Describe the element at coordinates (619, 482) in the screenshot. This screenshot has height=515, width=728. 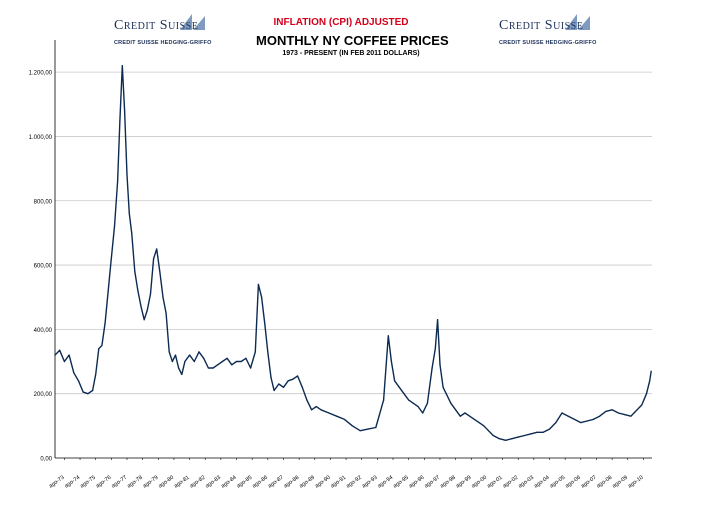
I see `x-tick-label: ago-09` at that location.